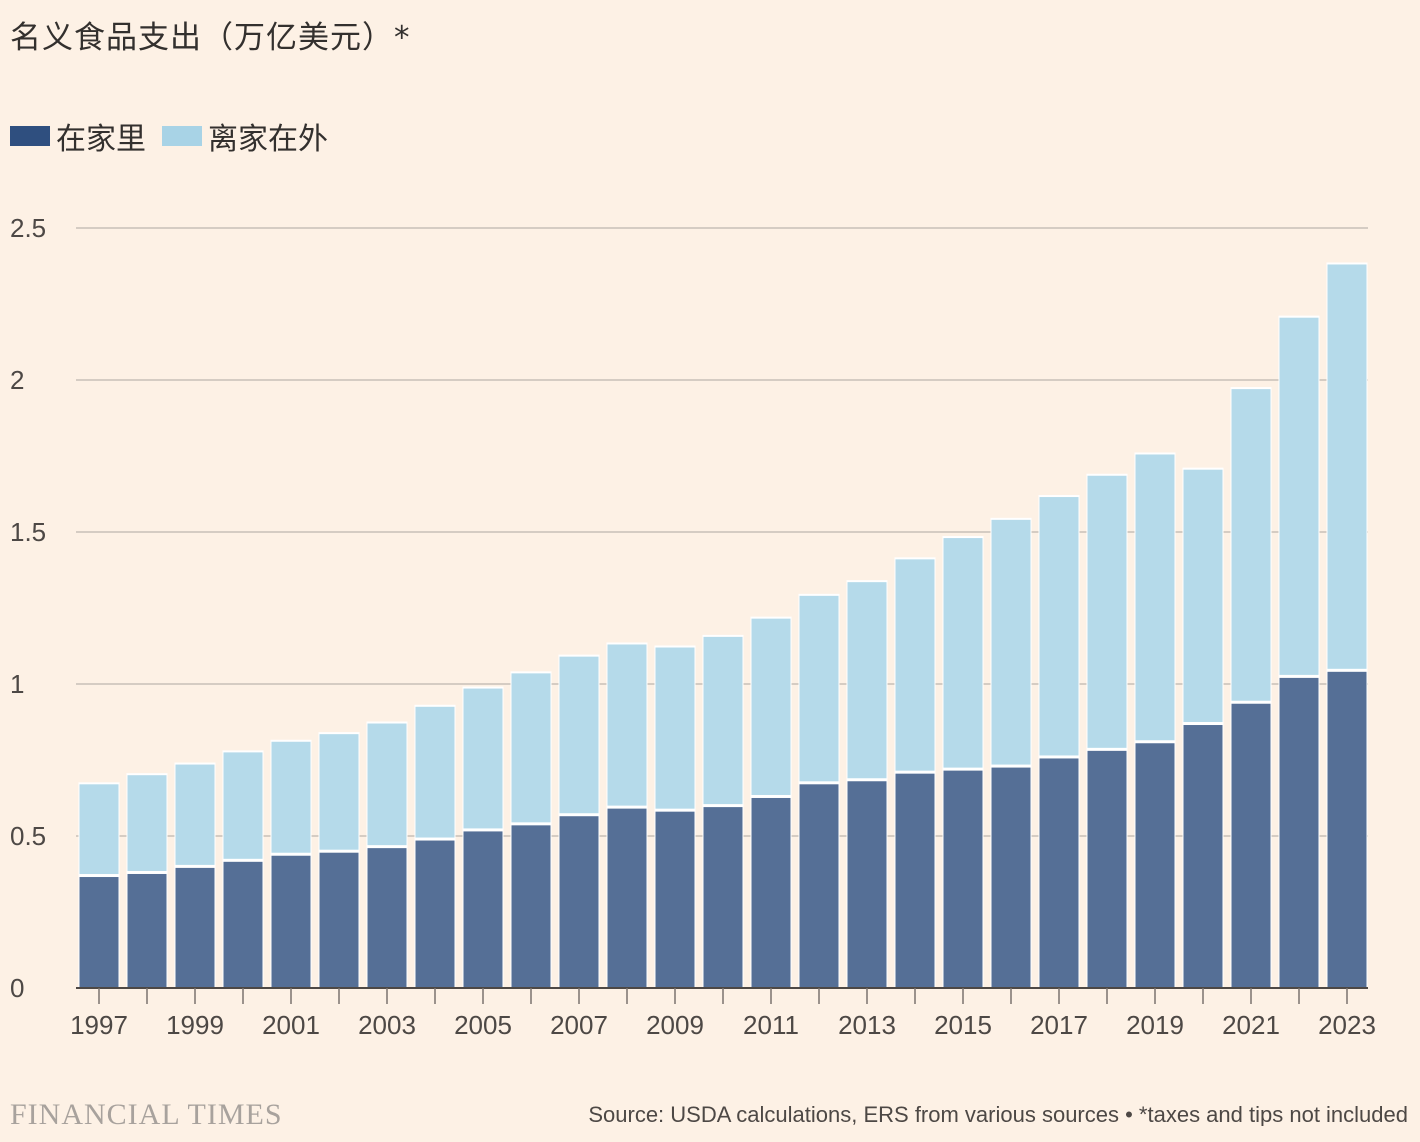  What do you see at coordinates (147, 930) in the screenshot?
I see `bar-home-1998` at bounding box center [147, 930].